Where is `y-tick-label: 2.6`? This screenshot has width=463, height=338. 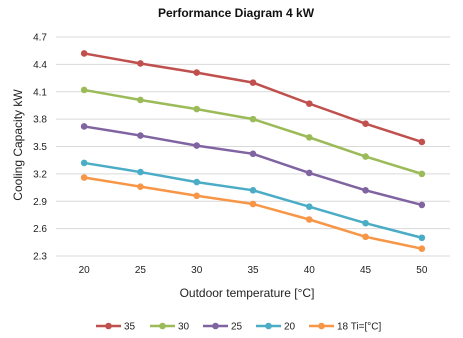 y-tick-label: 2.6 is located at coordinates (40, 229).